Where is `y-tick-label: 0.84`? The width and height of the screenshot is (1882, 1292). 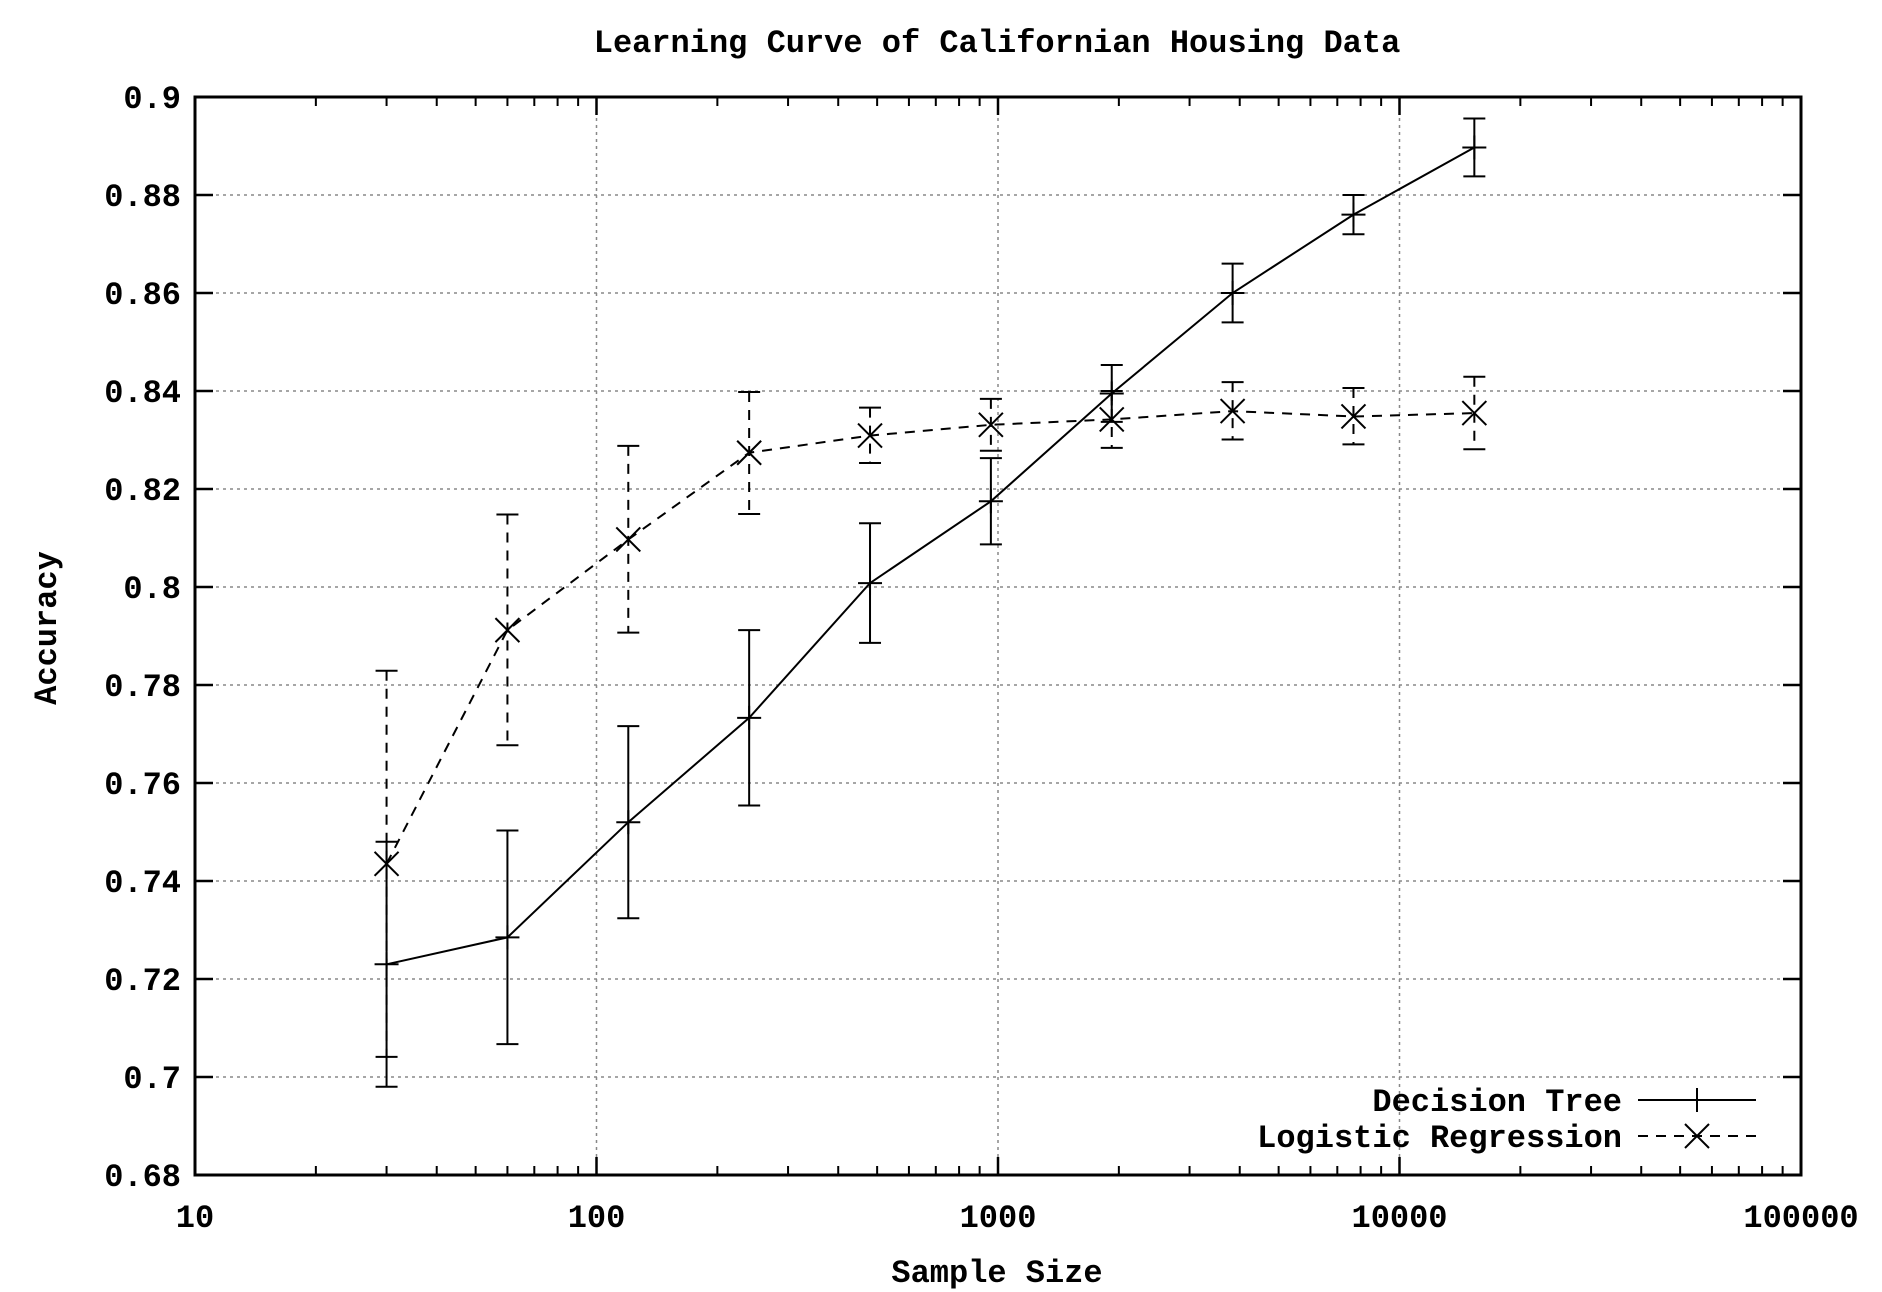
y-tick-label: 0.84 is located at coordinates (142, 393).